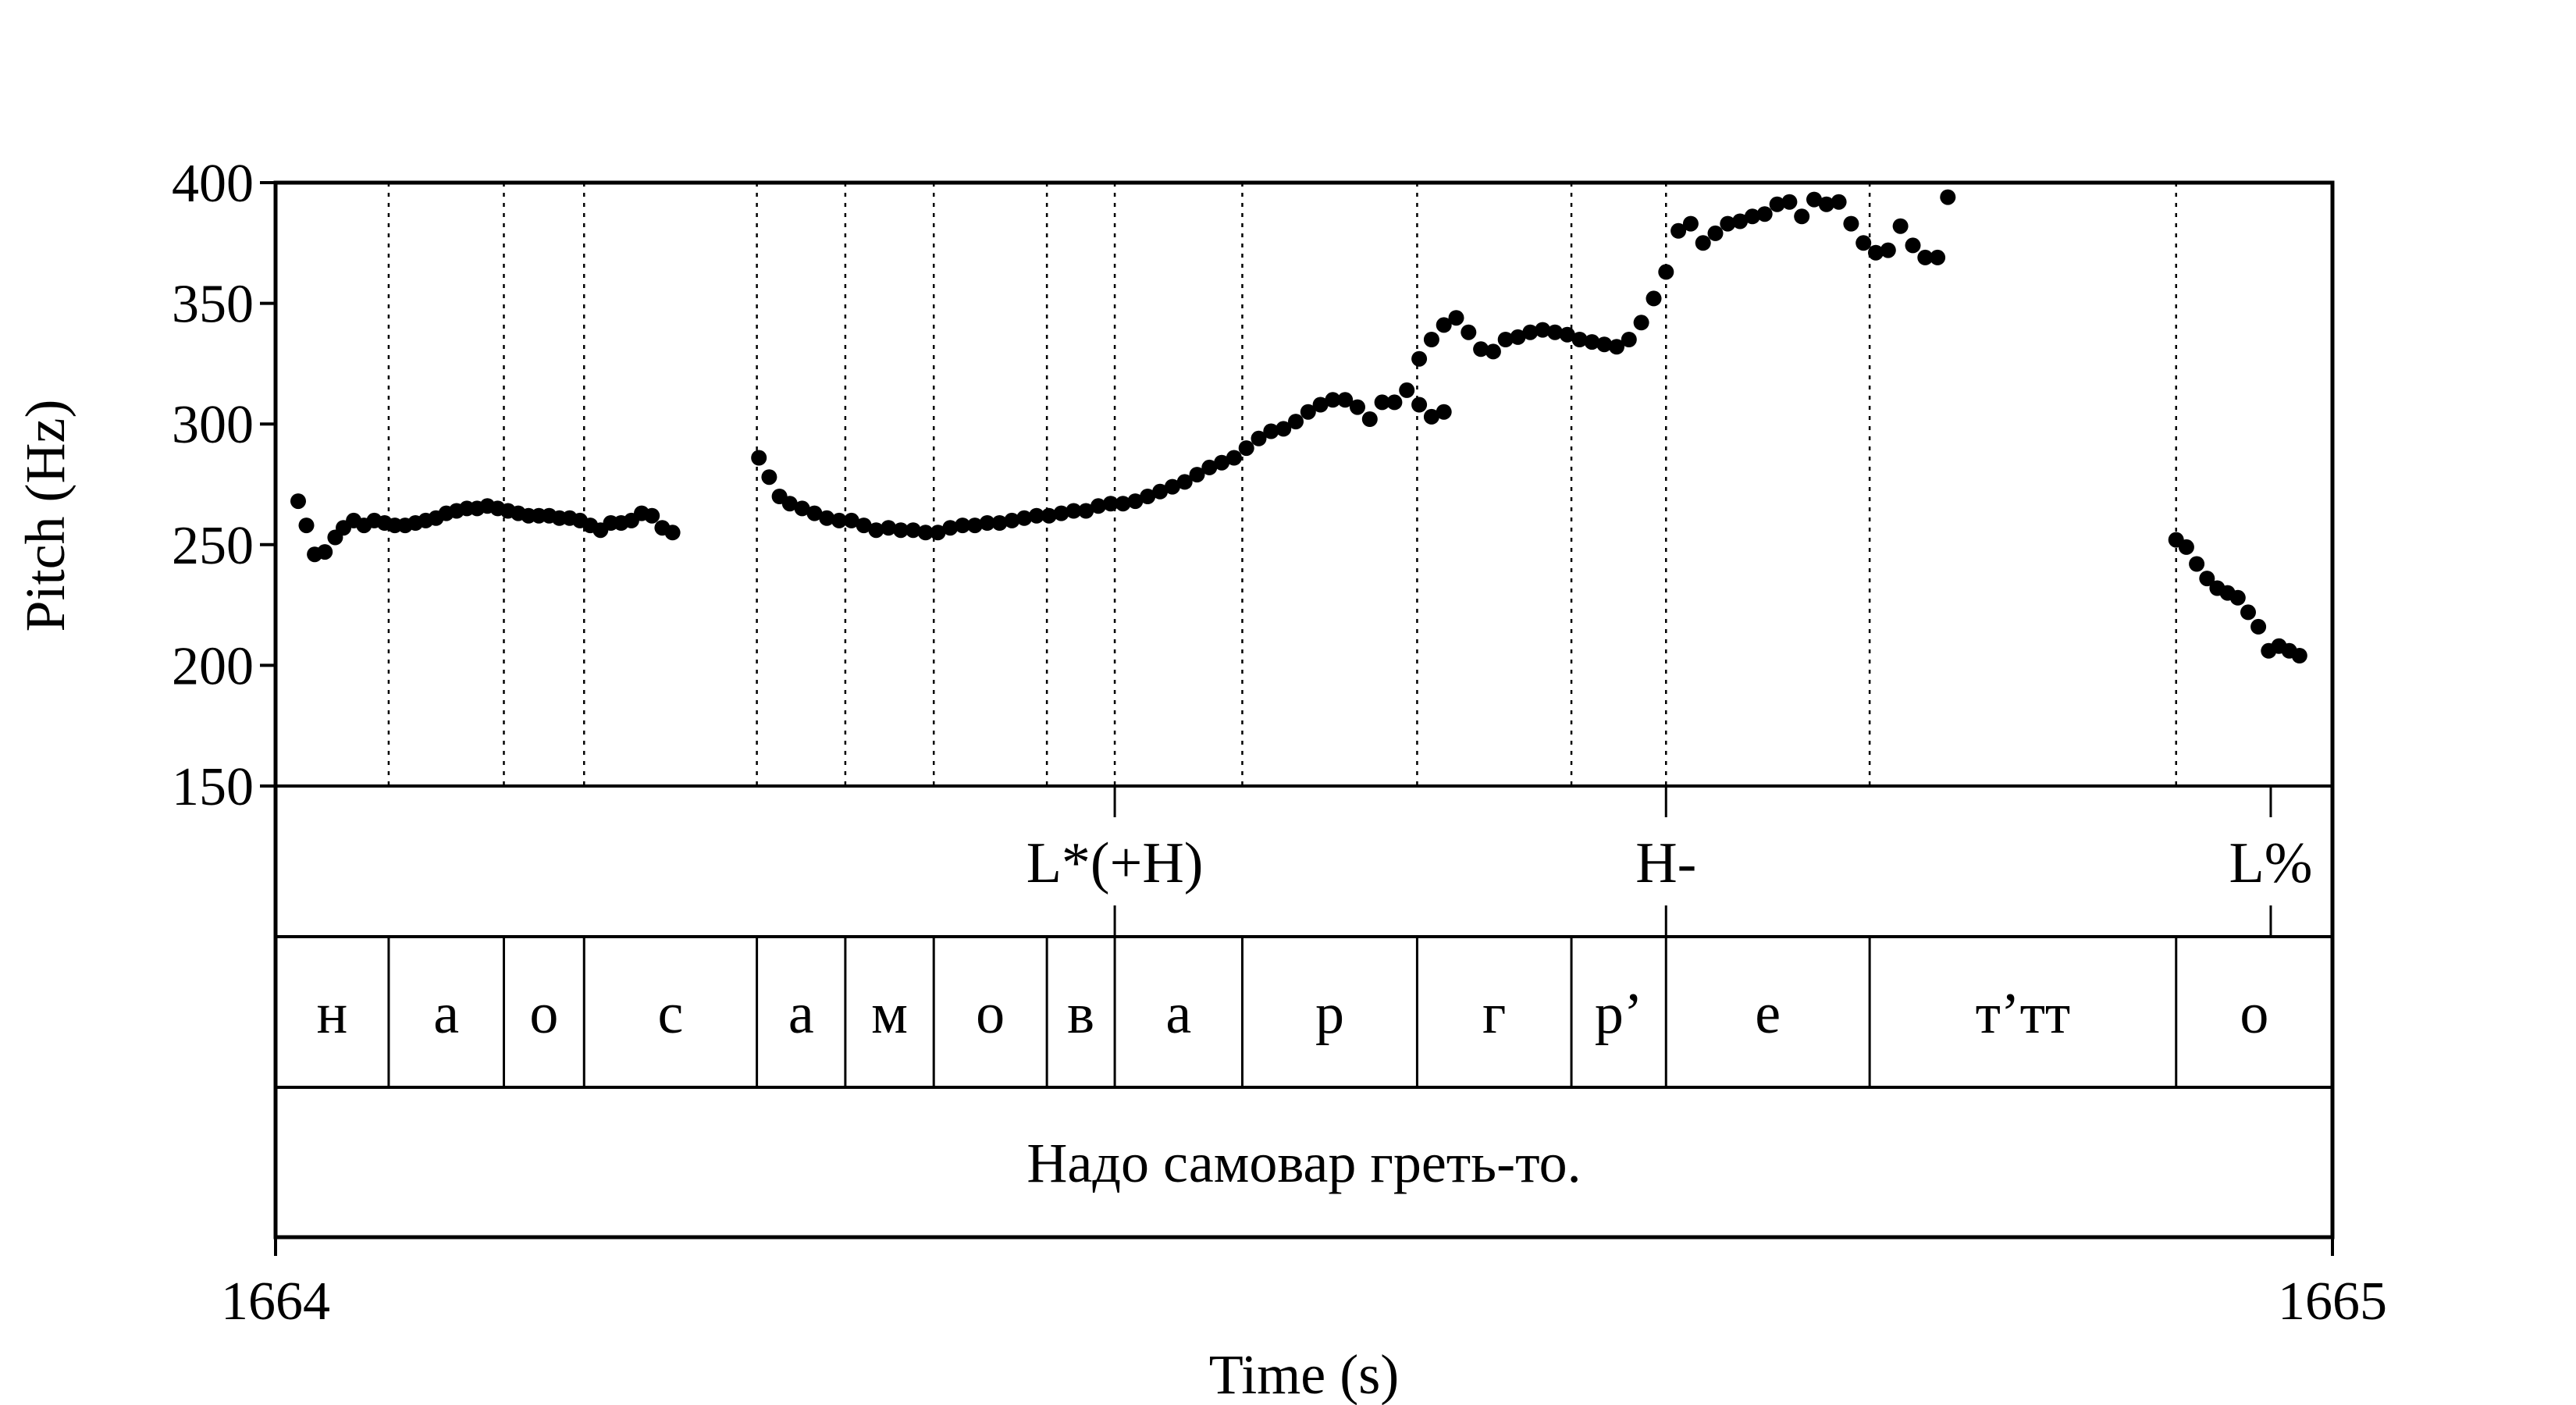 The image size is (2576, 1405). What do you see at coordinates (1115, 863) in the screenshot?
I see `tone-label: L*(+H)` at bounding box center [1115, 863].